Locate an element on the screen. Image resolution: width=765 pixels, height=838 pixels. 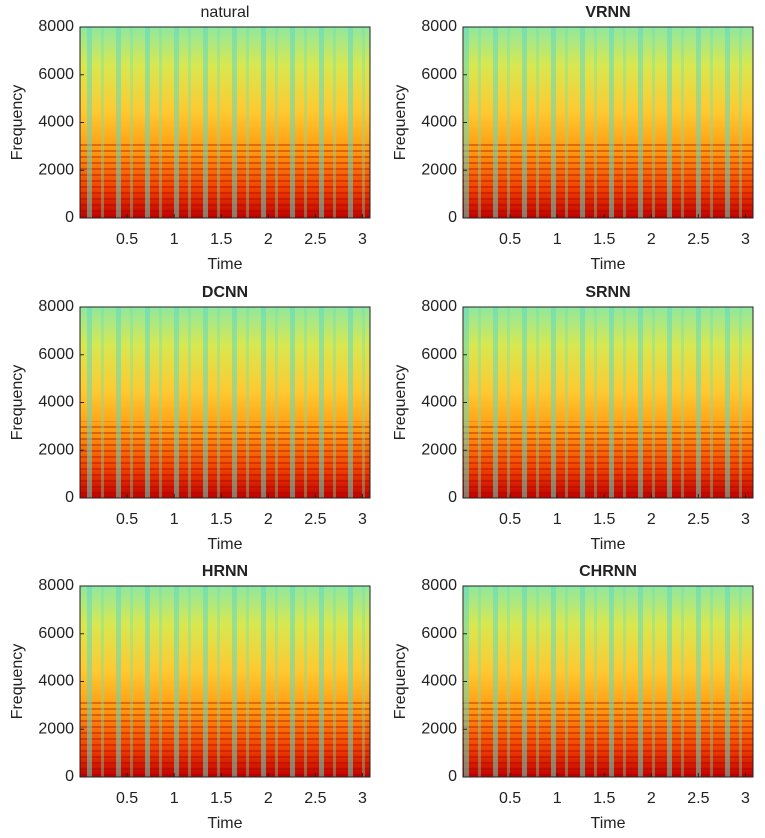
chart-title: DCNN is located at coordinates (225, 292).